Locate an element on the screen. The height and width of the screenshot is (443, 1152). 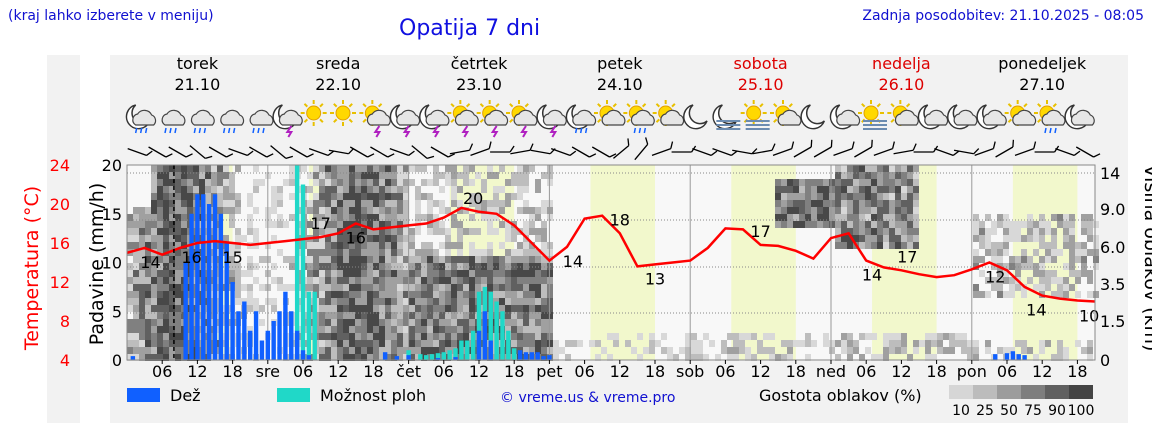
density-swatch is located at coordinates (1081, 392).